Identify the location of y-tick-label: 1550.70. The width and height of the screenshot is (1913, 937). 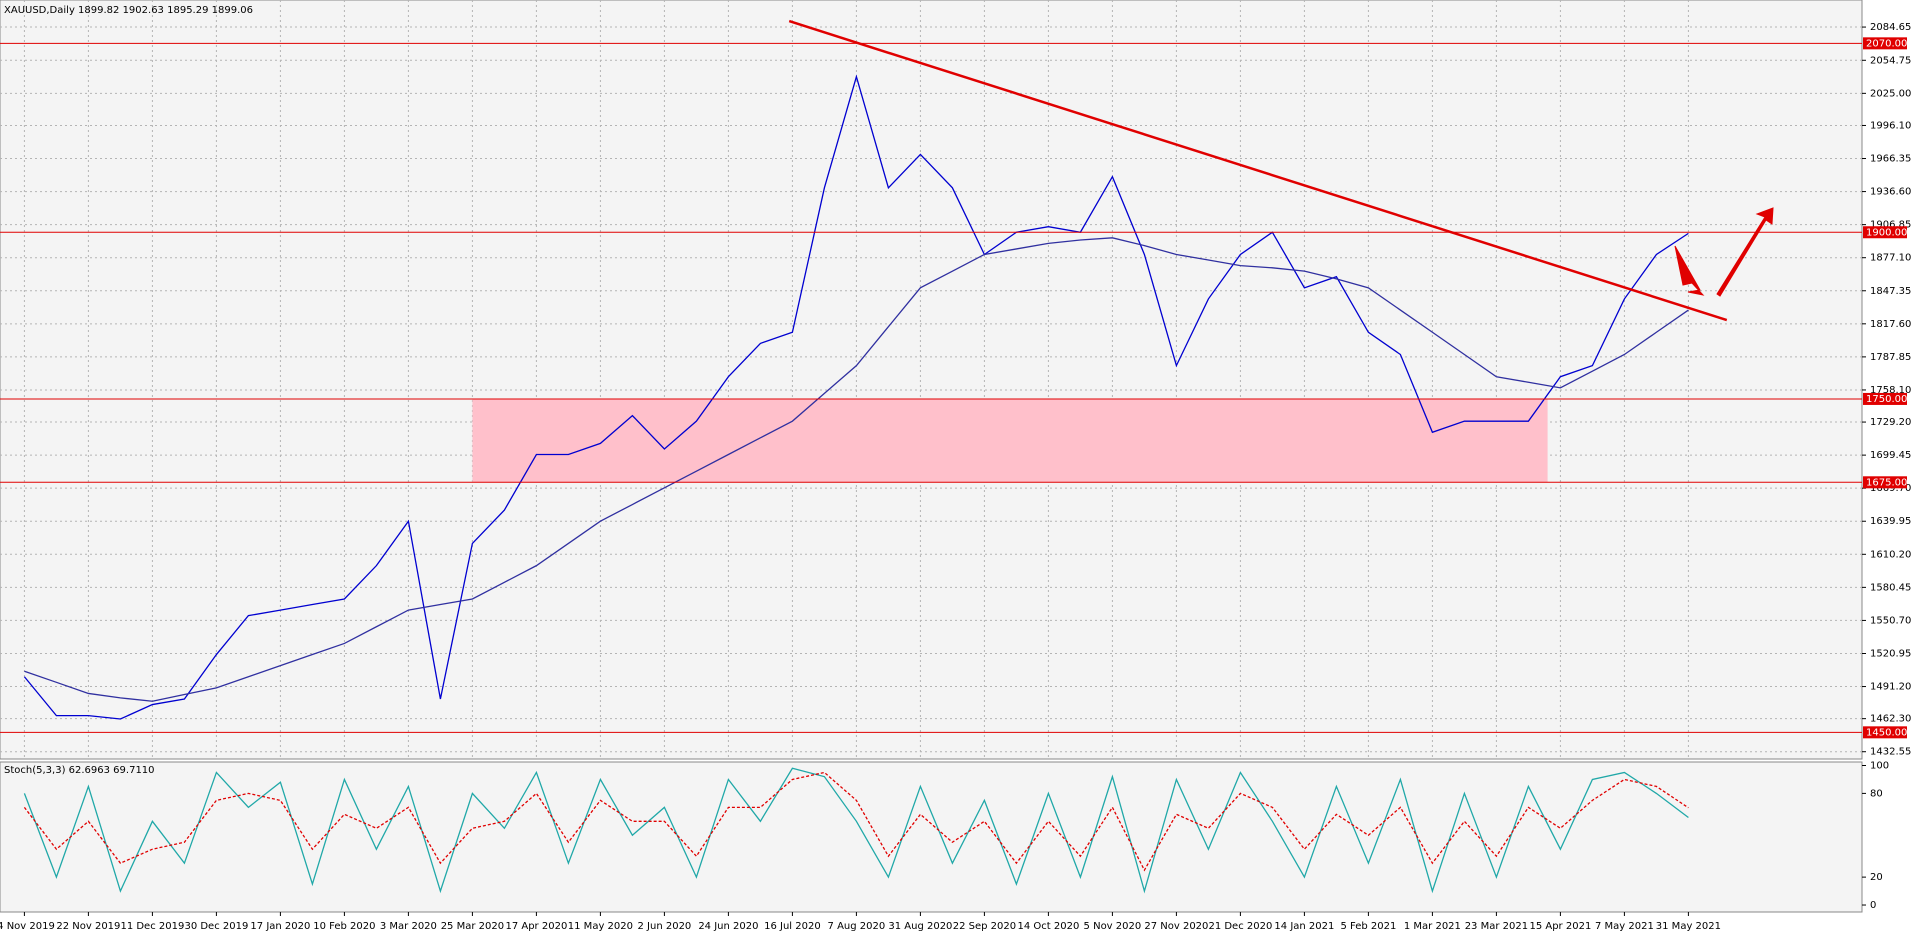
(1890, 620).